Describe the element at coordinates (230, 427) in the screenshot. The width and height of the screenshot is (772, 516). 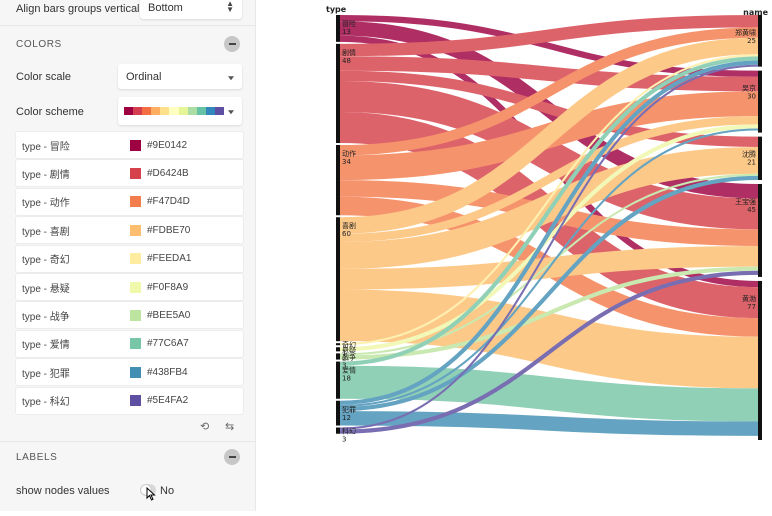
I see `swap-icon: ⇆` at that location.